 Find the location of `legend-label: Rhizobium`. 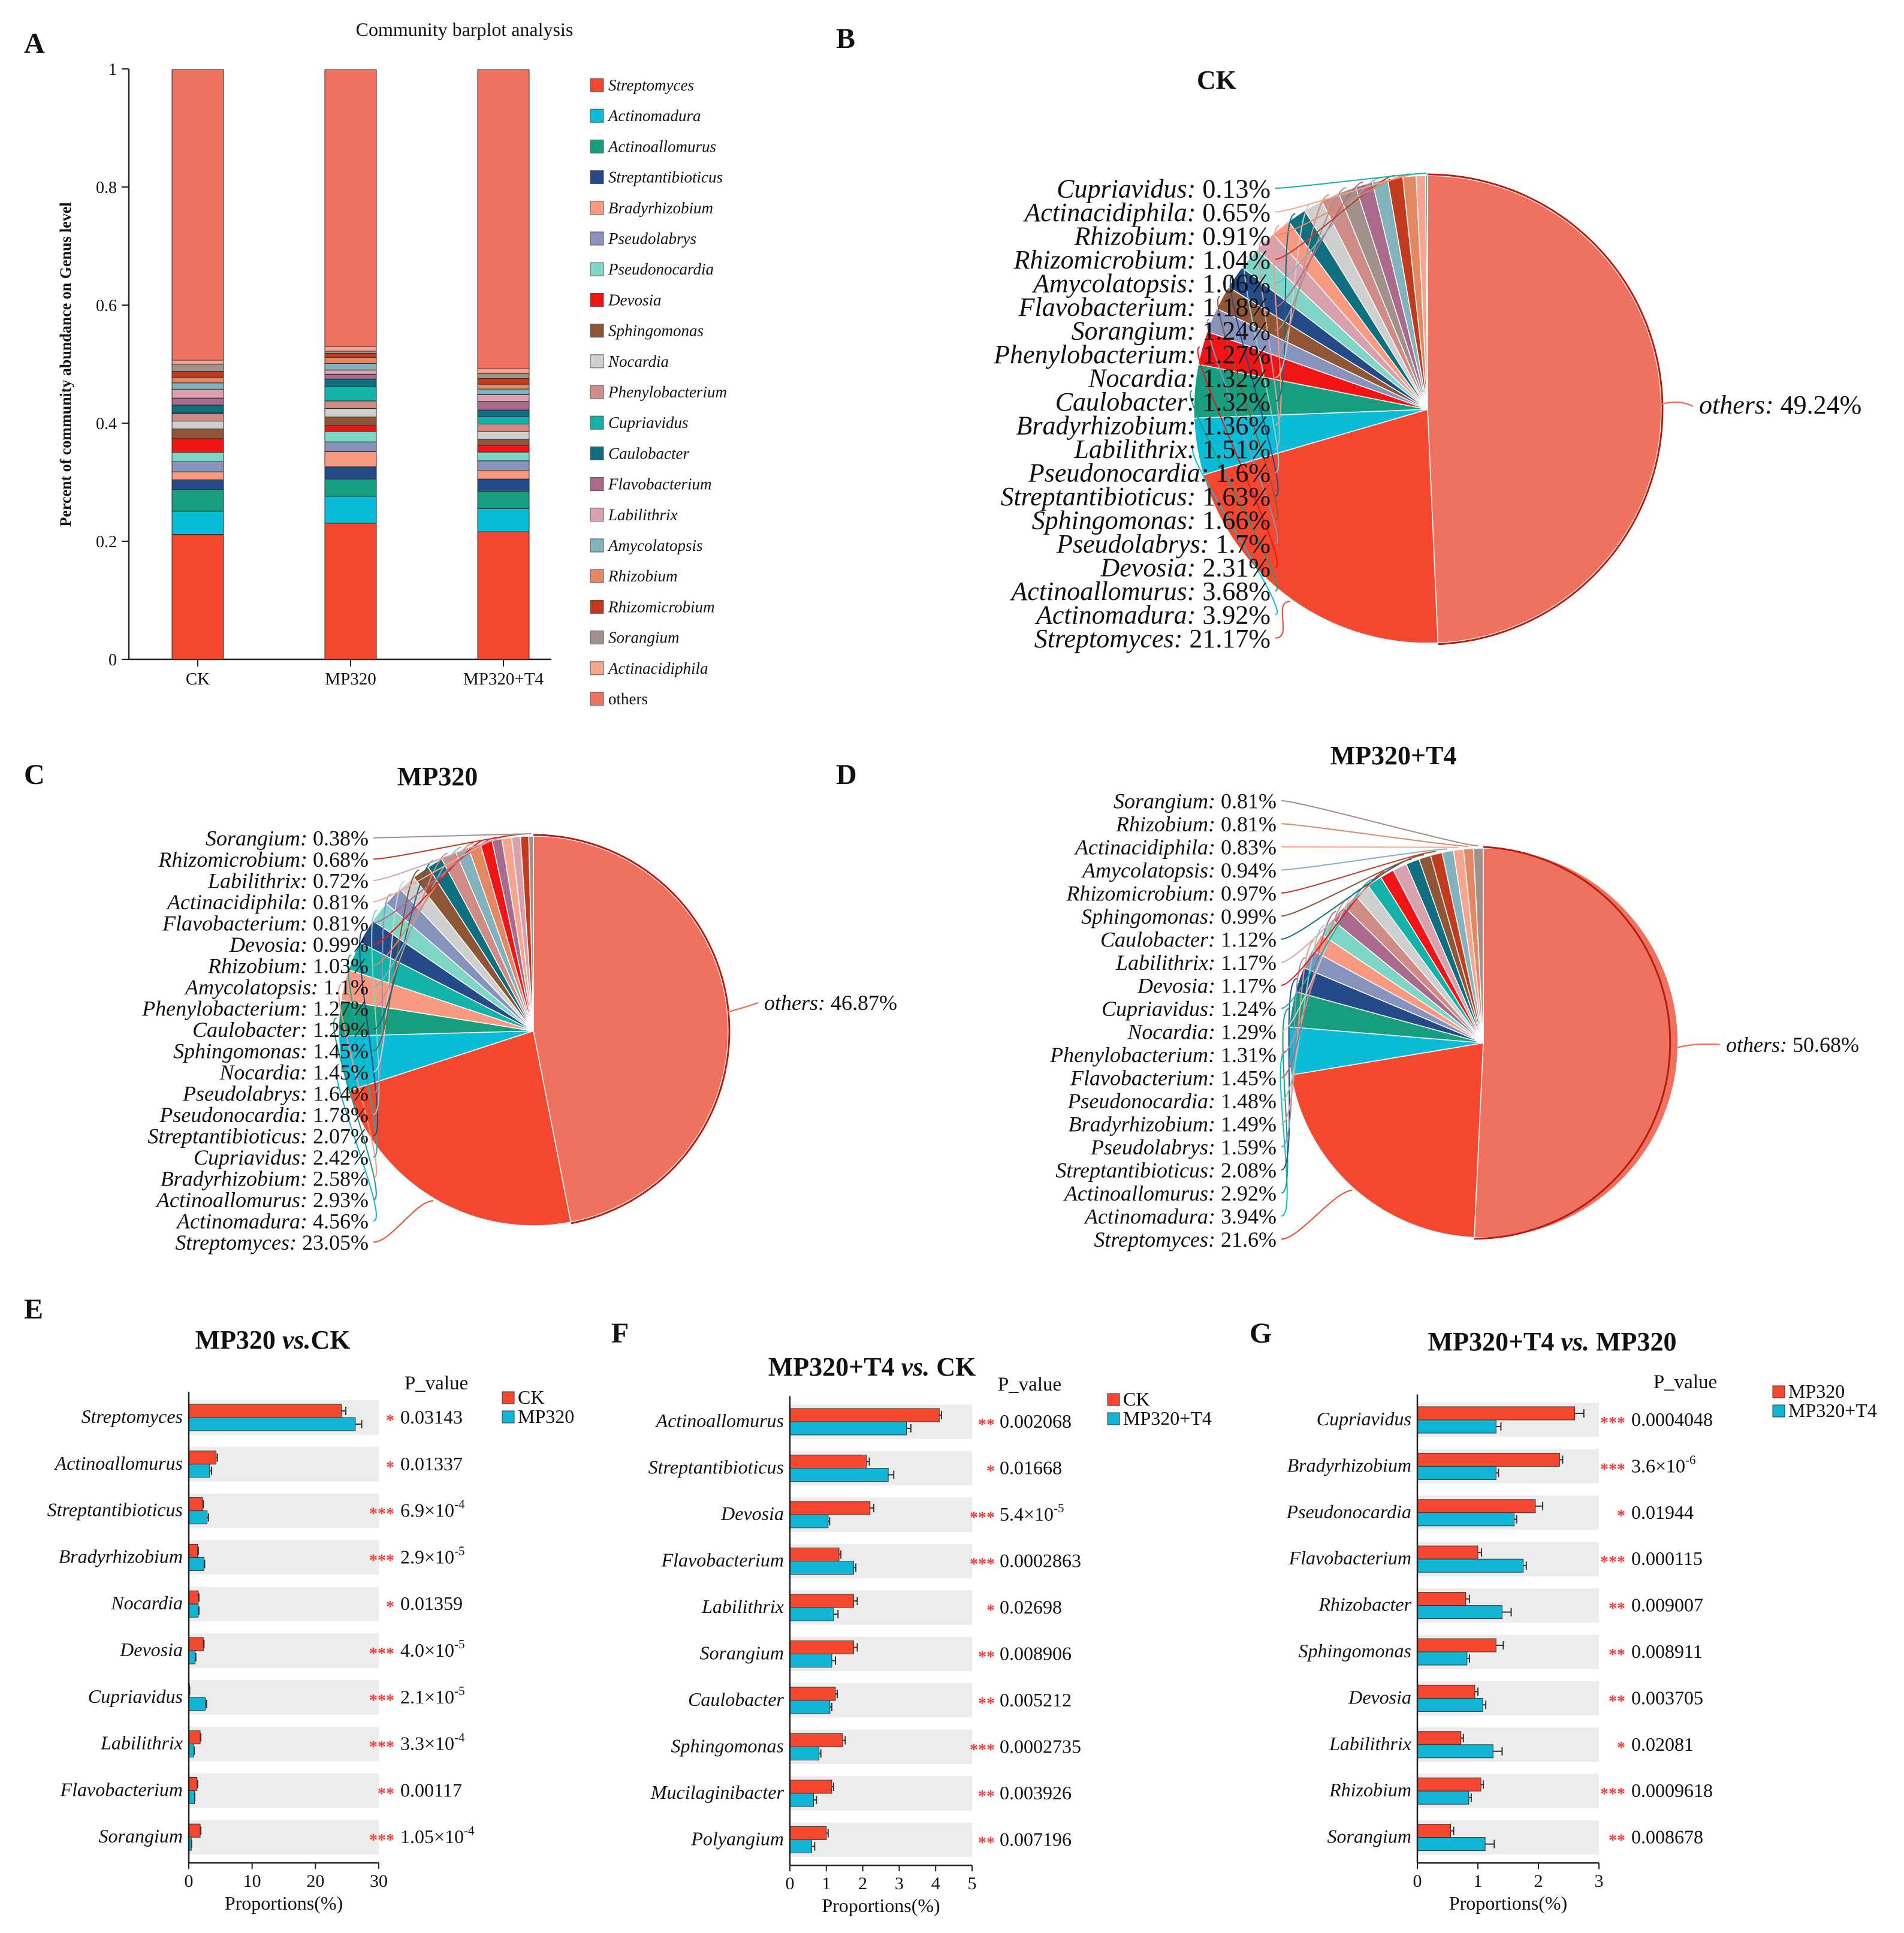

legend-label: Rhizobium is located at coordinates (643, 576).